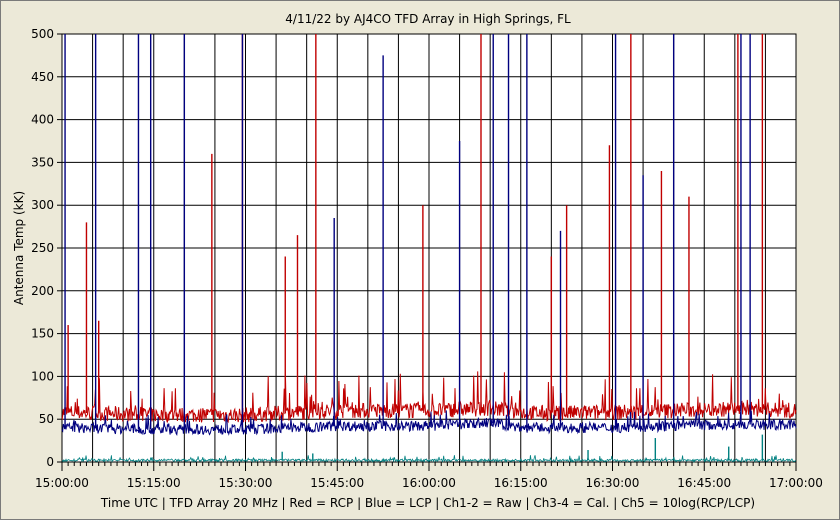 This screenshot has height=520, width=840. What do you see at coordinates (46, 419) in the screenshot?
I see `y-tick-label: 50` at bounding box center [46, 419].